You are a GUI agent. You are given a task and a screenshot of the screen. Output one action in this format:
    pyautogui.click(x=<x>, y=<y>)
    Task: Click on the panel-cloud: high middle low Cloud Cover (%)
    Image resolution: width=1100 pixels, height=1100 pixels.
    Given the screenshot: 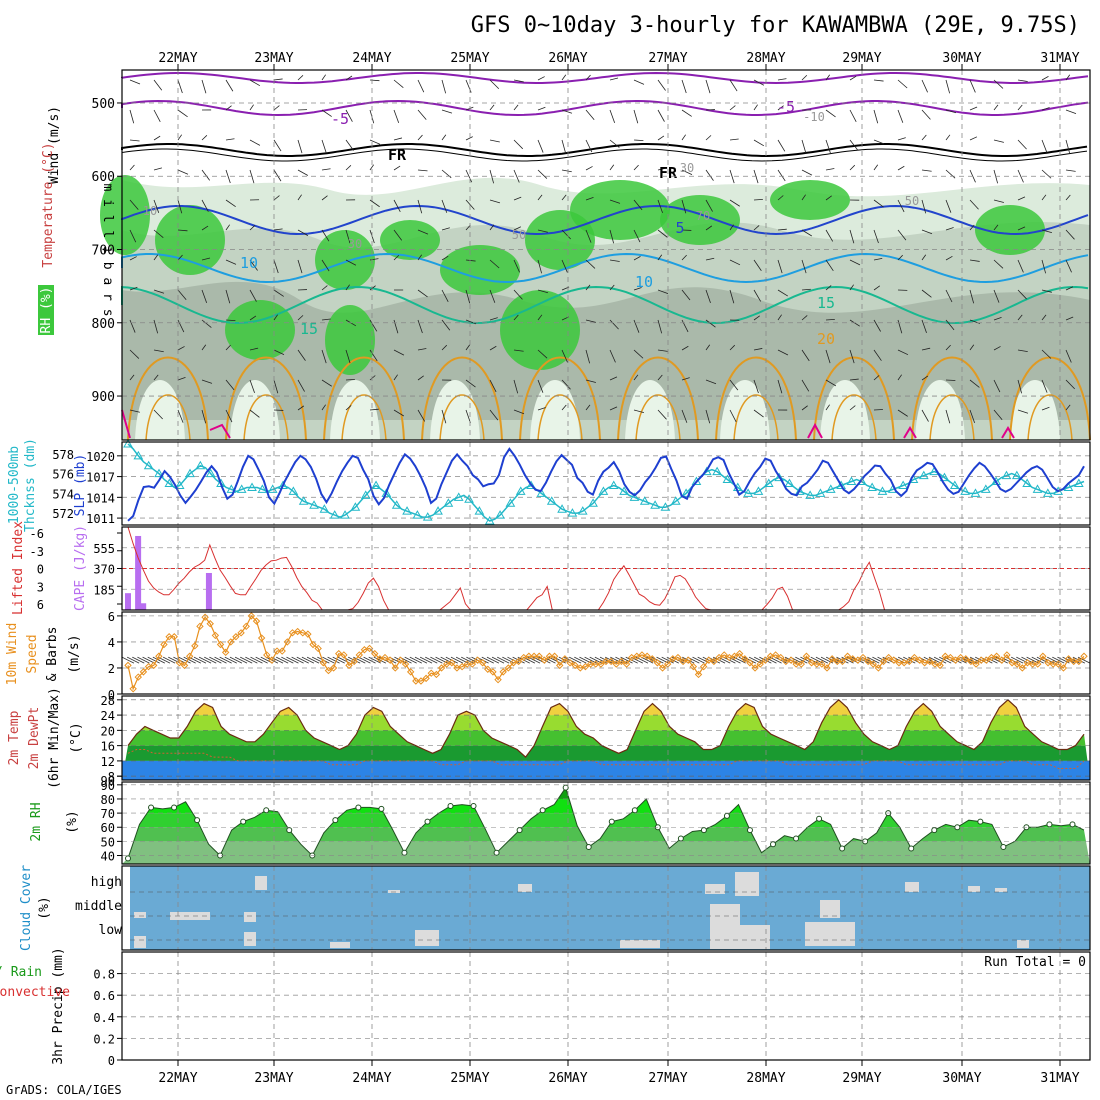 What is the action you would take?
    pyautogui.click(x=554, y=908)
    